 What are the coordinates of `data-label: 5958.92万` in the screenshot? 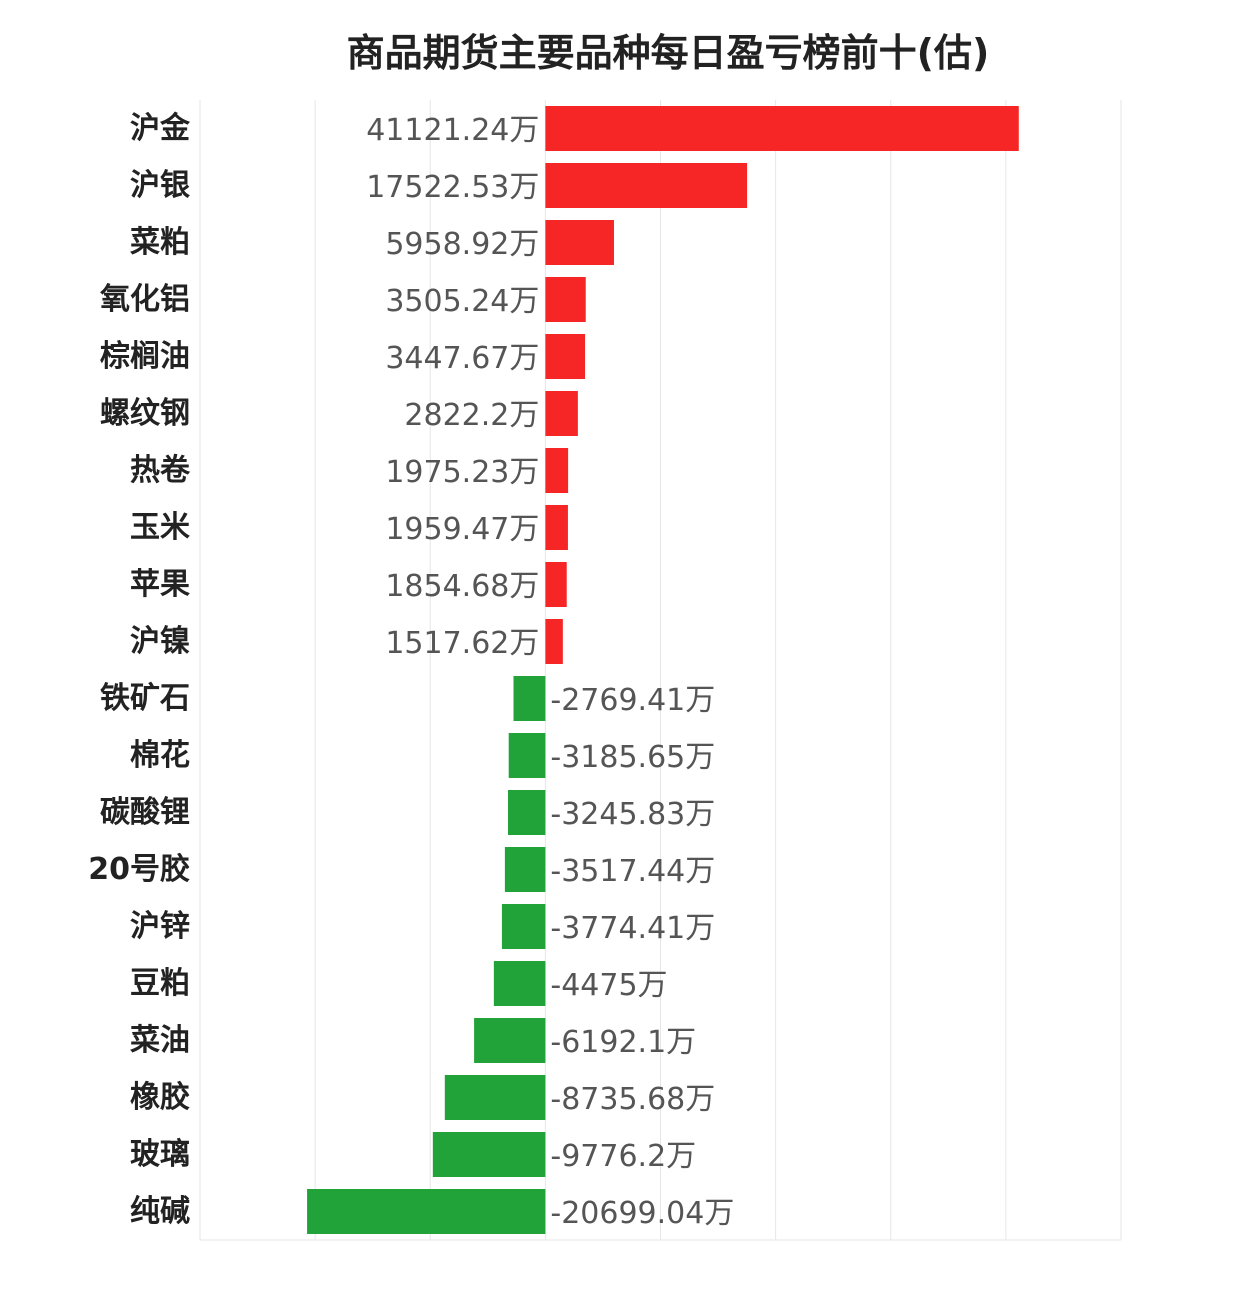 It's located at (462, 244).